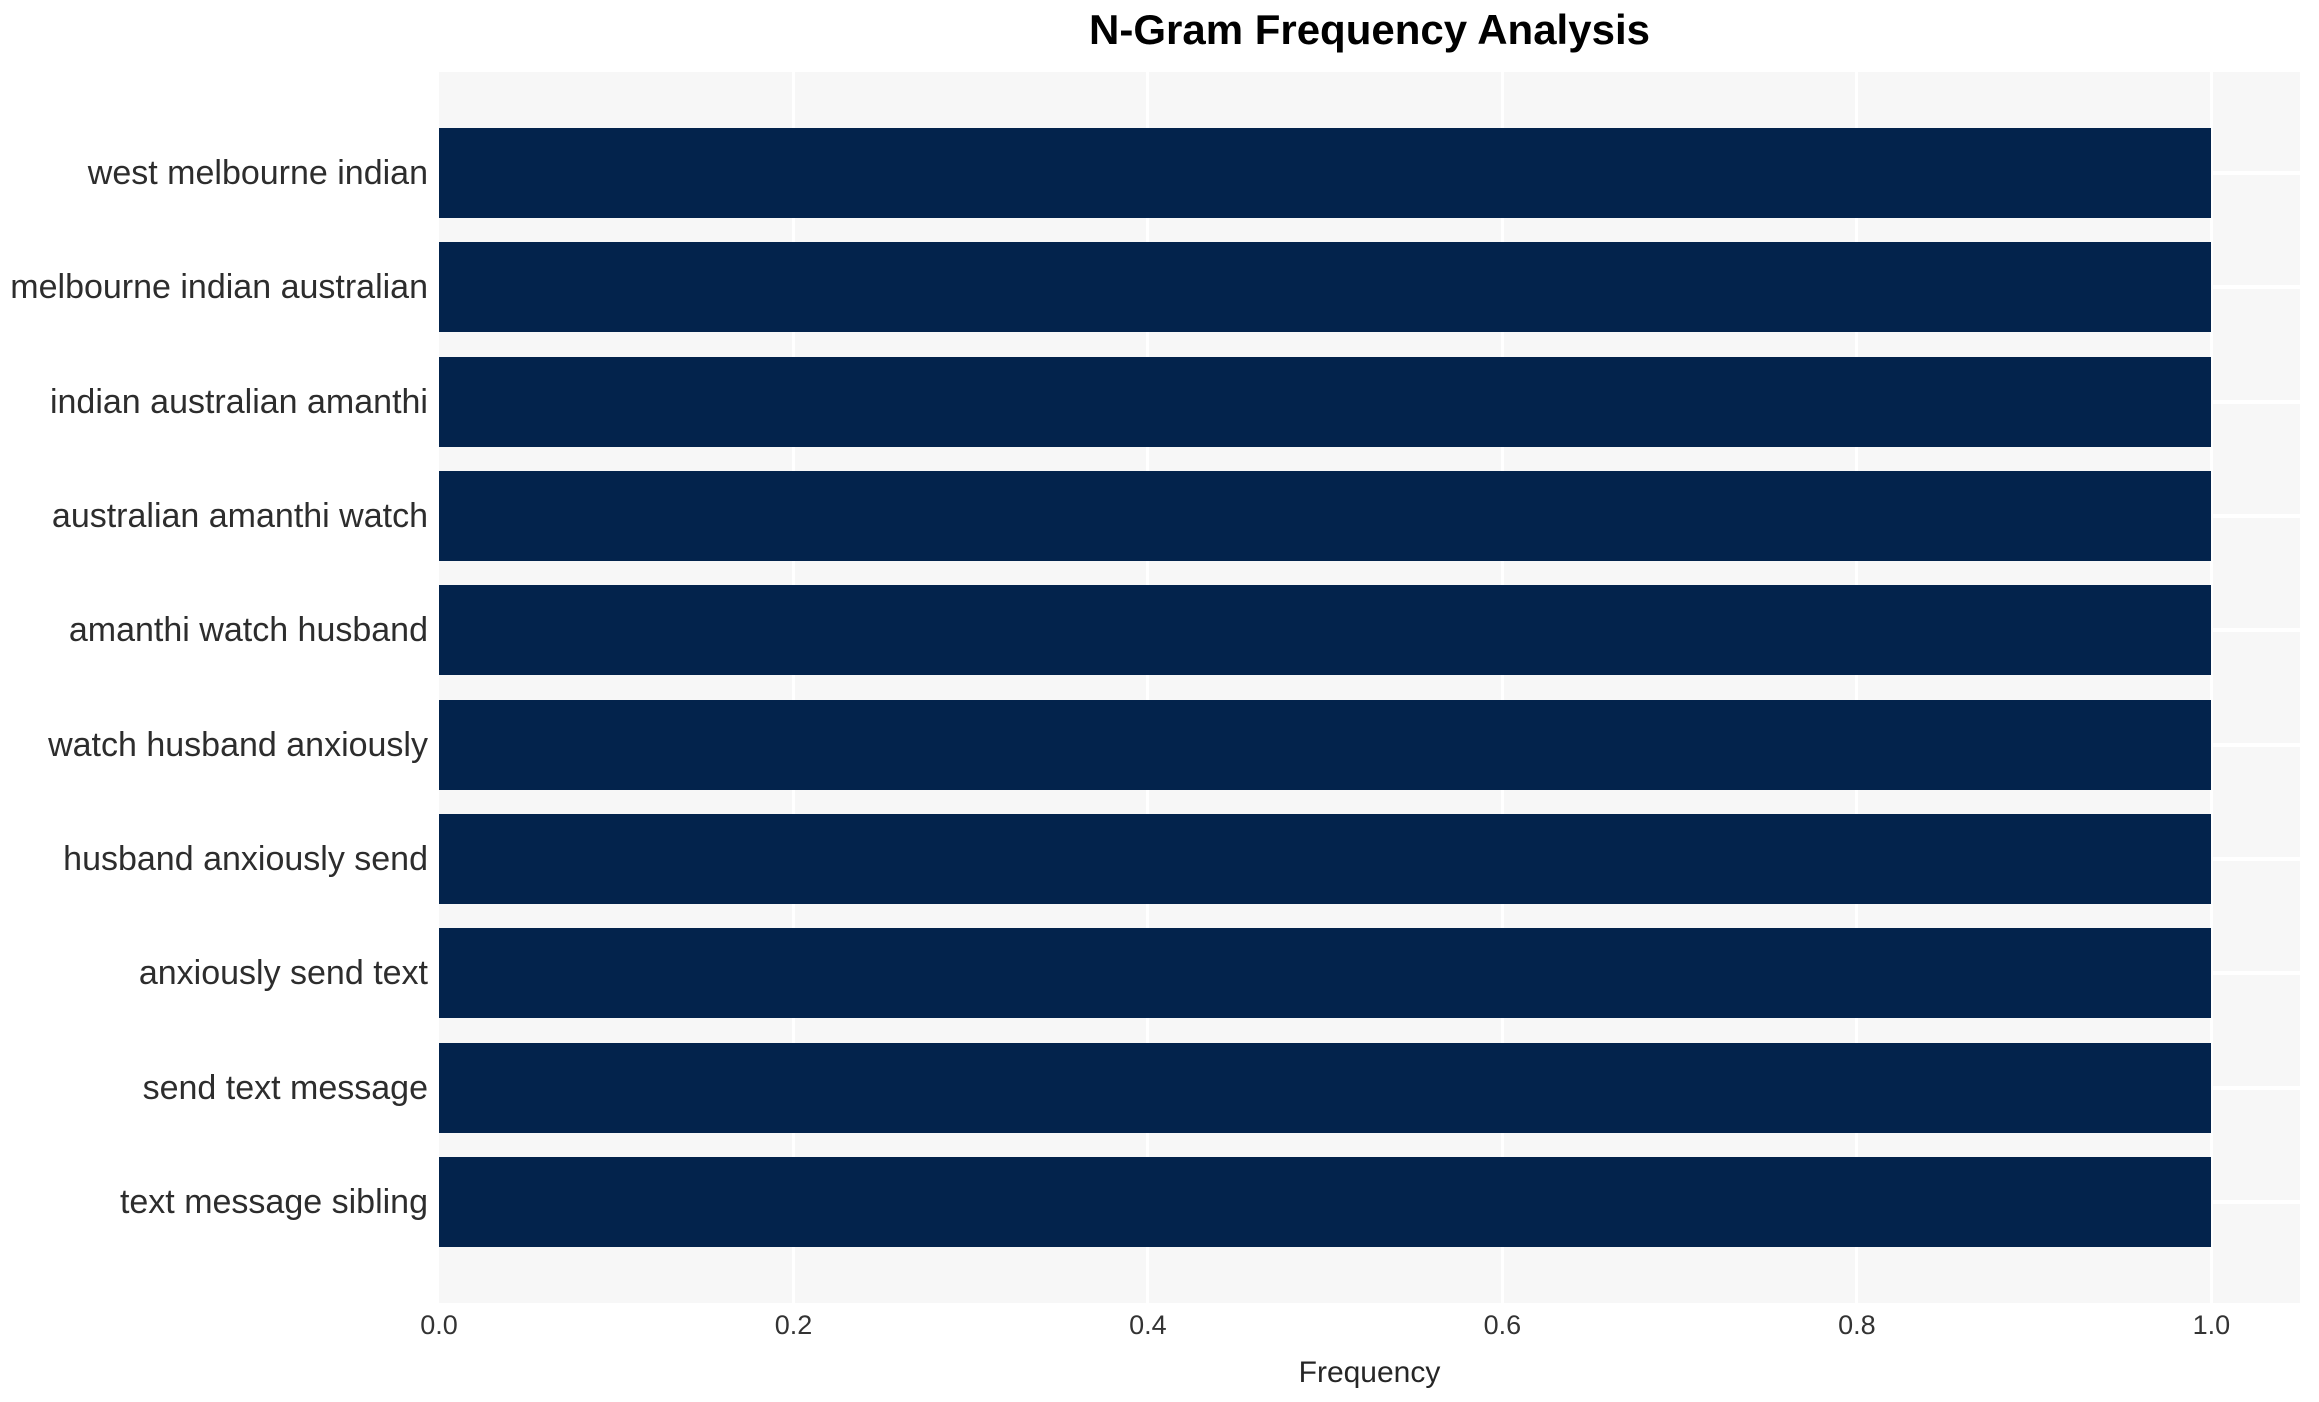 The image size is (2319, 1402). I want to click on y-tick-label: text message sibling, so click(273, 1202).